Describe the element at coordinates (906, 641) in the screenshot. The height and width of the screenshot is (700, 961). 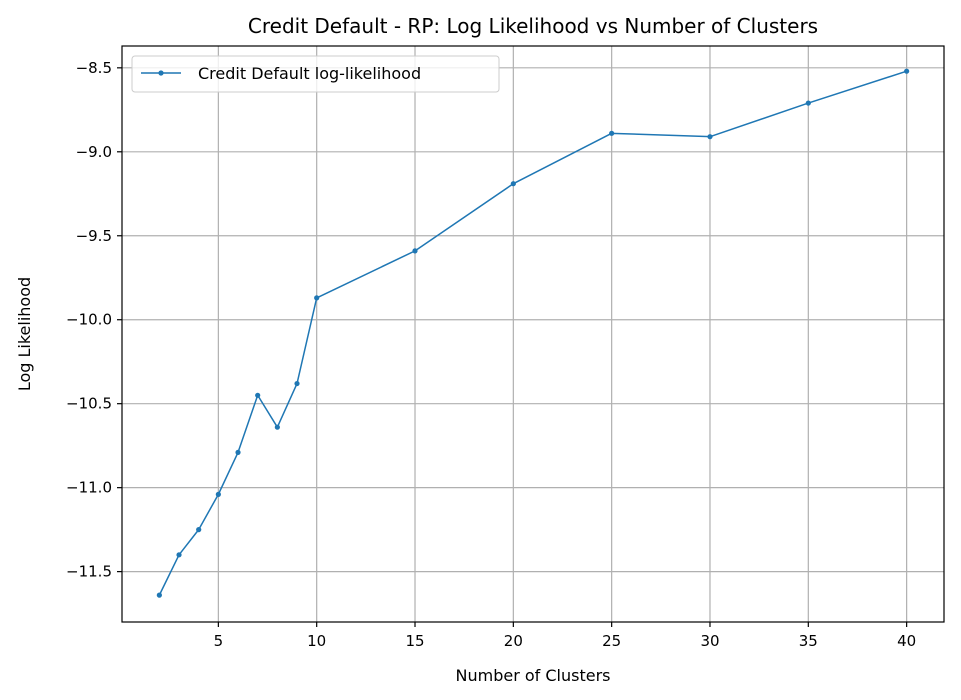
I see `x-tick-label: 40` at that location.